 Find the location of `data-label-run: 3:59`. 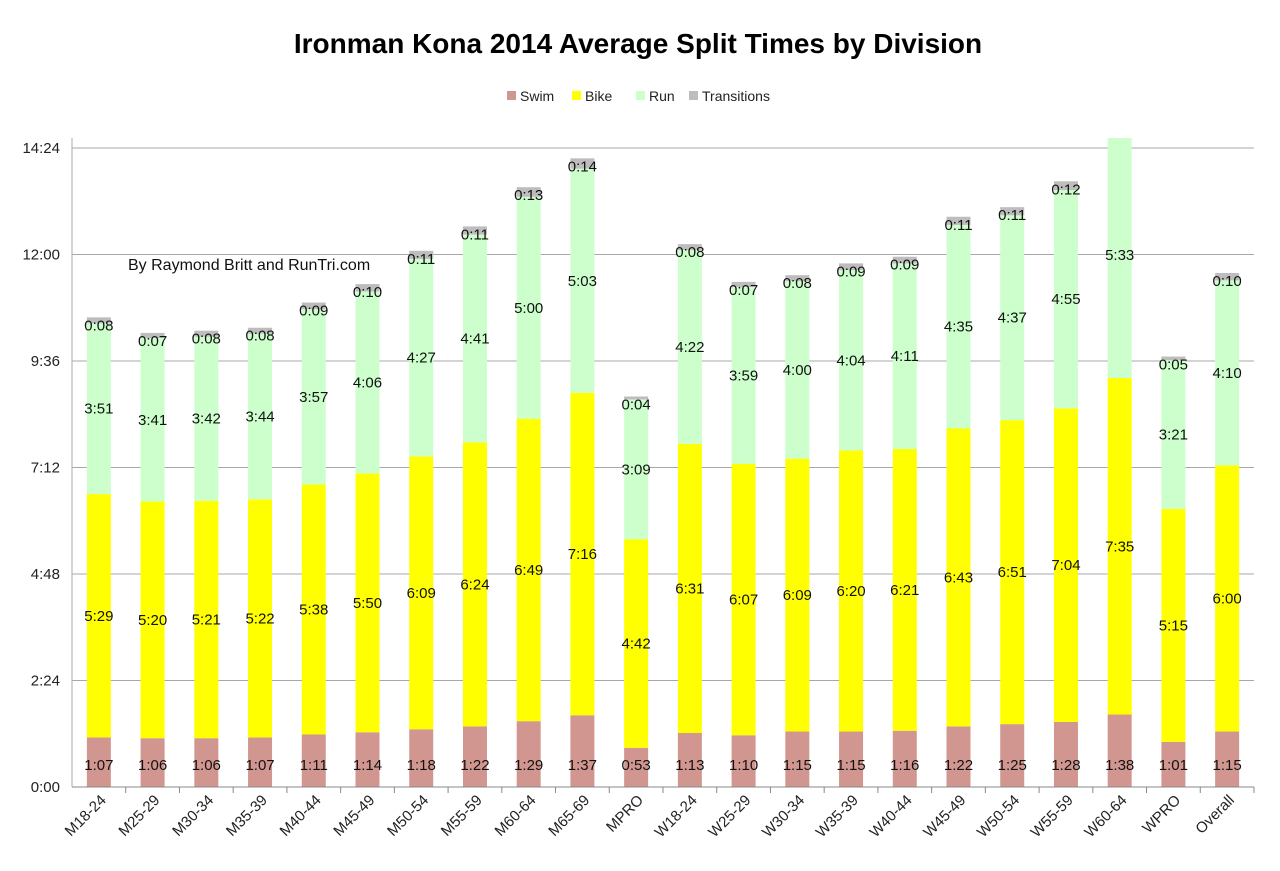

data-label-run: 3:59 is located at coordinates (743, 375).